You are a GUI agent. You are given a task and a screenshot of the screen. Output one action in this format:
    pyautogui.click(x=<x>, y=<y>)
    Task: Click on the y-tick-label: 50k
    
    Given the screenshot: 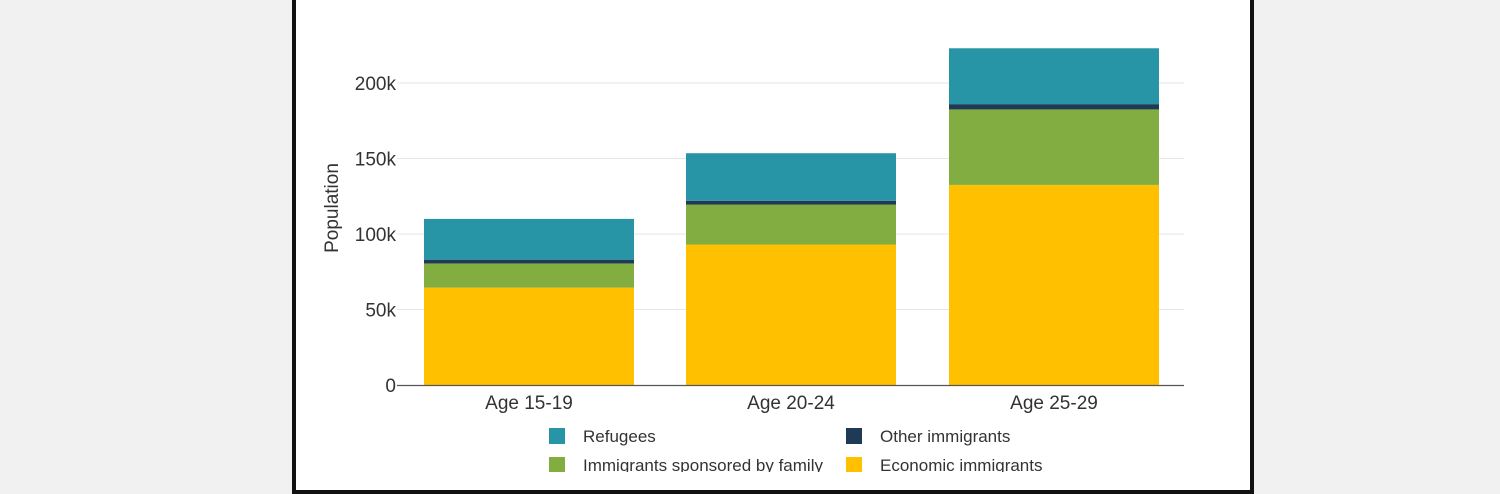 What is the action you would take?
    pyautogui.click(x=380, y=311)
    